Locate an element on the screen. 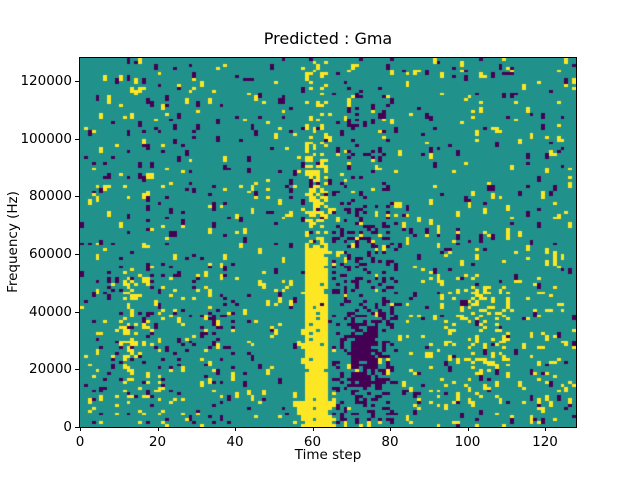 The height and width of the screenshot is (480, 640). y-tick-label: 60000 is located at coordinates (50, 254).